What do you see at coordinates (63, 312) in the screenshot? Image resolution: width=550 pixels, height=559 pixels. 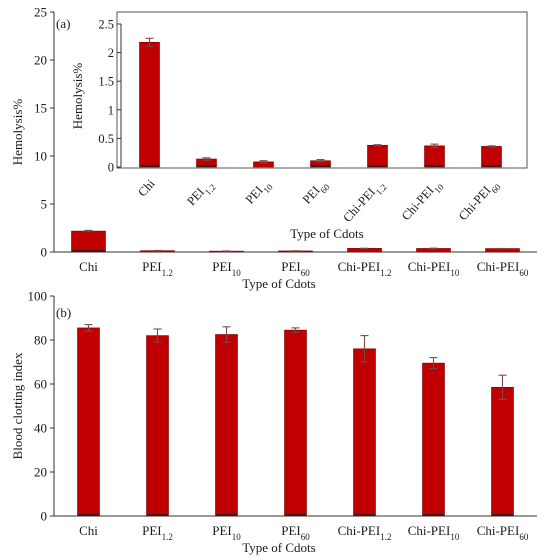 I see `panel-label-b: (b)` at bounding box center [63, 312].